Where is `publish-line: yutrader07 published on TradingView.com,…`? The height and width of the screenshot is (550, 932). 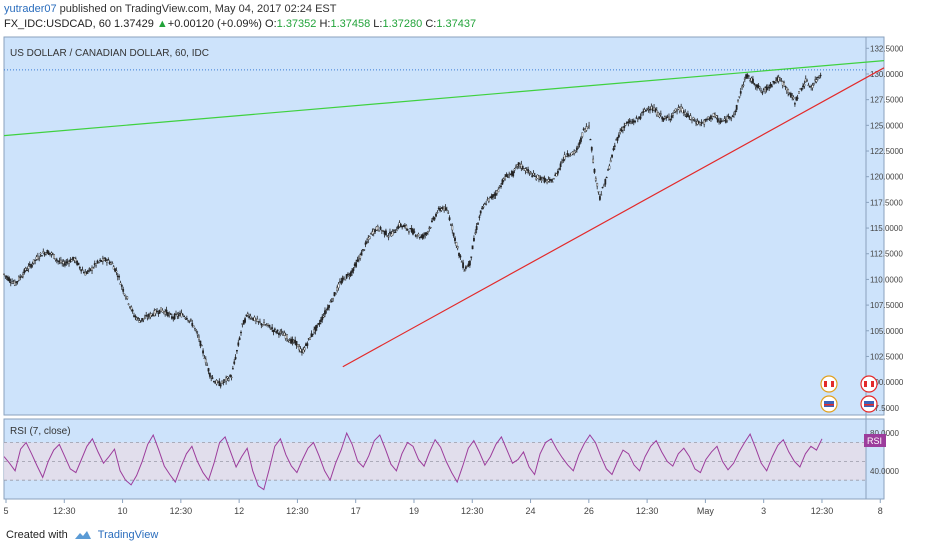
publish-line: yutrader07 published on TradingView.com,… is located at coordinates (170, 9).